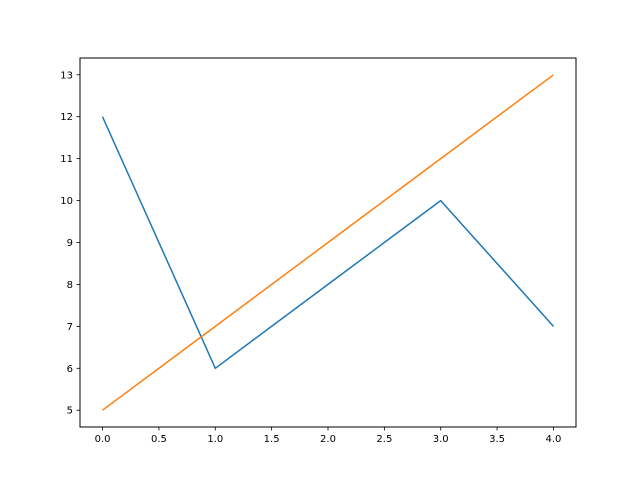  I want to click on y-tick-label: 5, so click(70, 411).